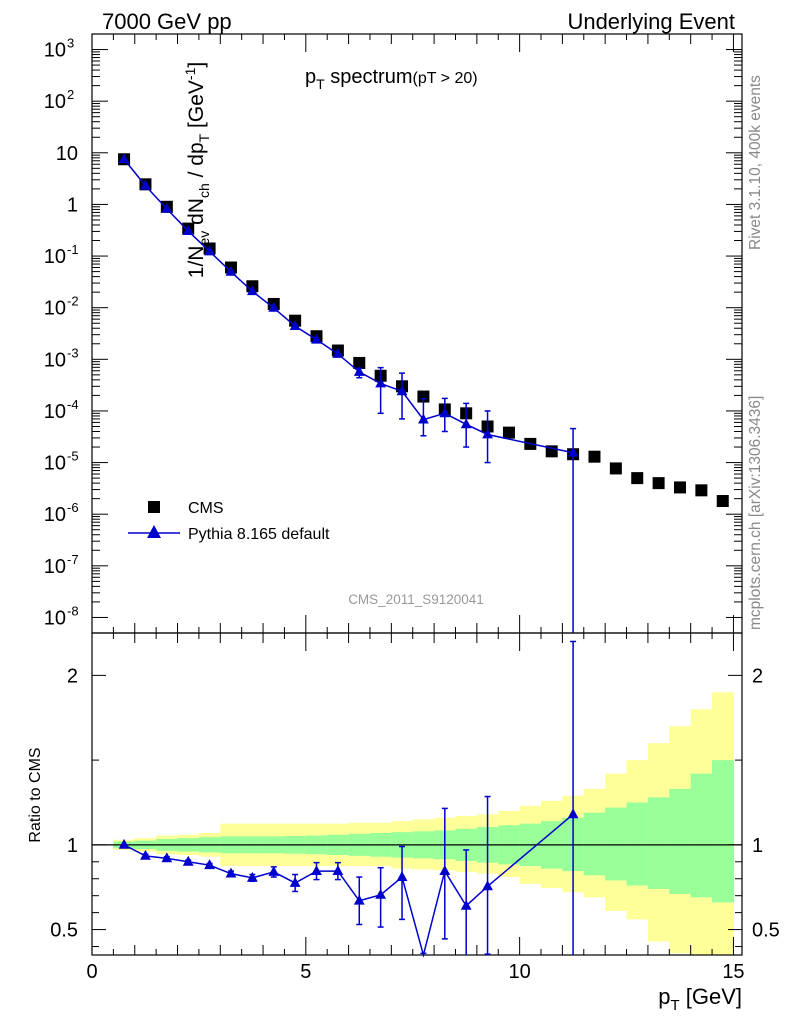  I want to click on ylabel-c: / dp, so click(196, 162).